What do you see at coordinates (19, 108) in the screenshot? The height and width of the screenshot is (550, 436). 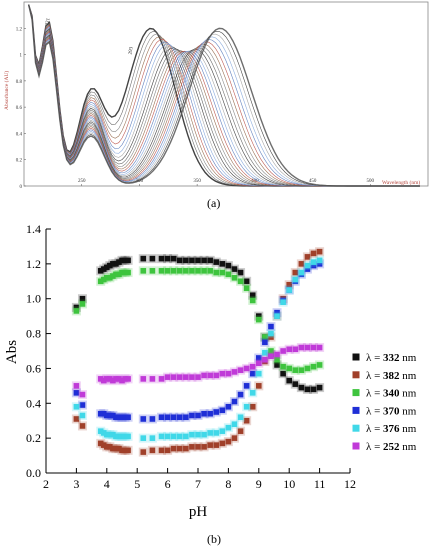 I see `spectra-y-tick-label: 0.6` at bounding box center [19, 108].